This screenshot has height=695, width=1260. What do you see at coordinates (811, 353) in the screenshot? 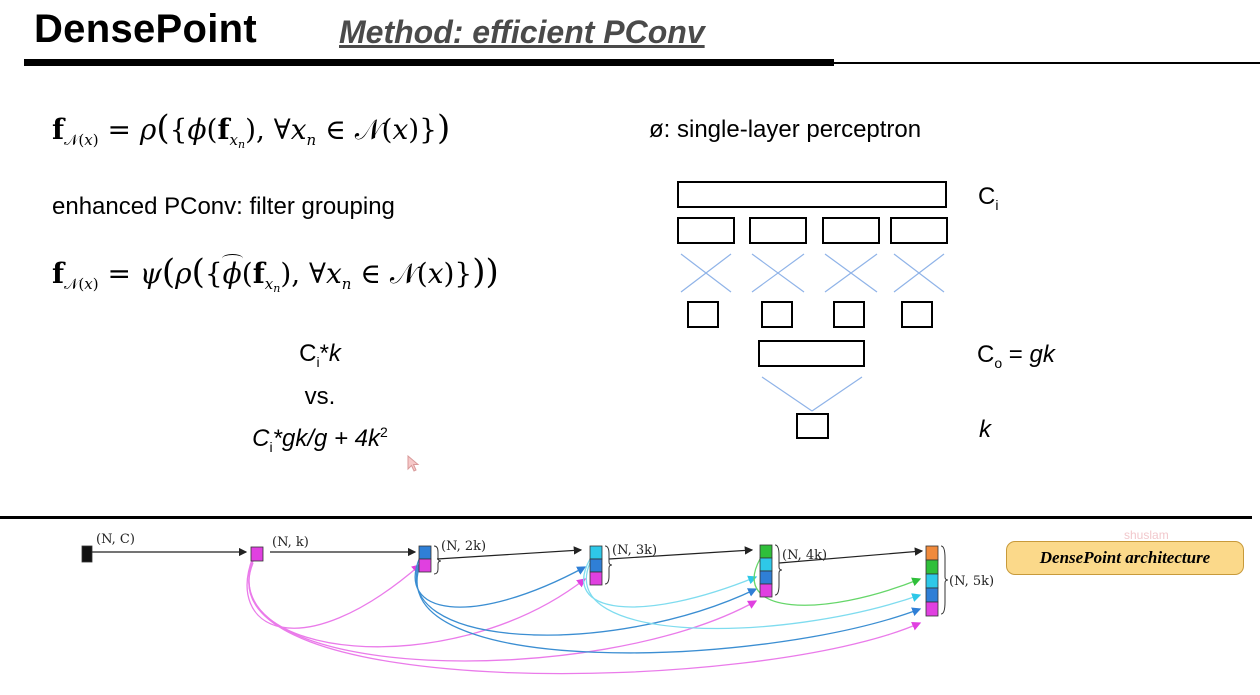
I see `concatenated-output-block` at bounding box center [811, 353].